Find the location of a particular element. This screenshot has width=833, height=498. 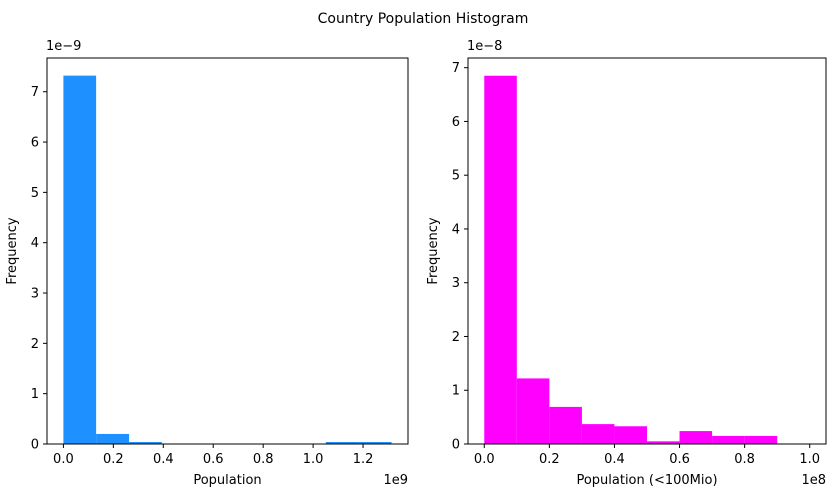

x-axis-label: Population is located at coordinates (227, 480).